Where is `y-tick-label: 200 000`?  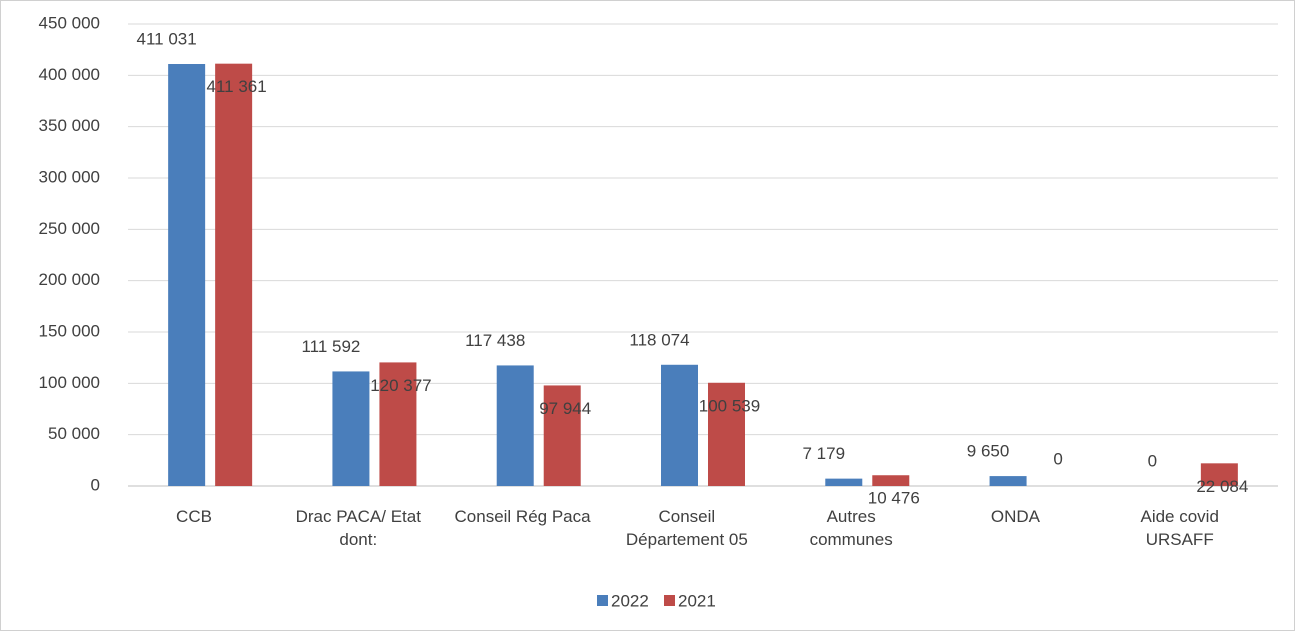 y-tick-label: 200 000 is located at coordinates (69, 279).